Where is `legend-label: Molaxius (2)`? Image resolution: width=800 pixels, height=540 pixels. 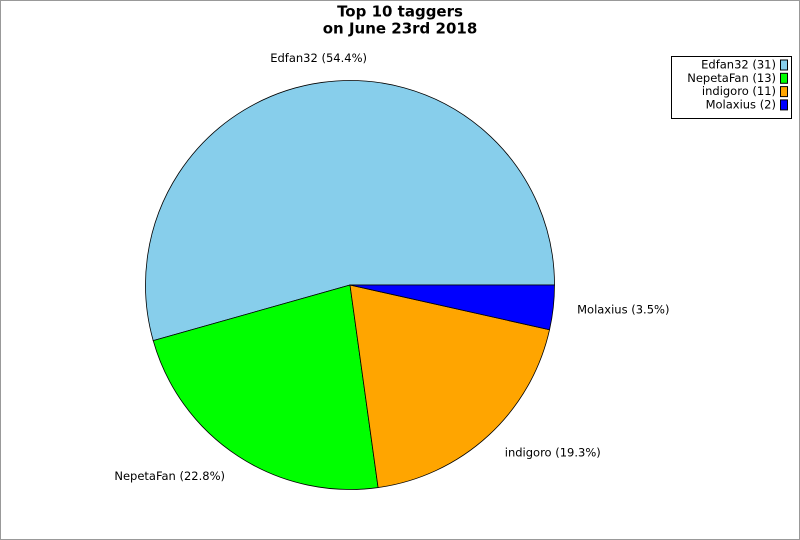
legend-label: Molaxius (2) is located at coordinates (741, 104).